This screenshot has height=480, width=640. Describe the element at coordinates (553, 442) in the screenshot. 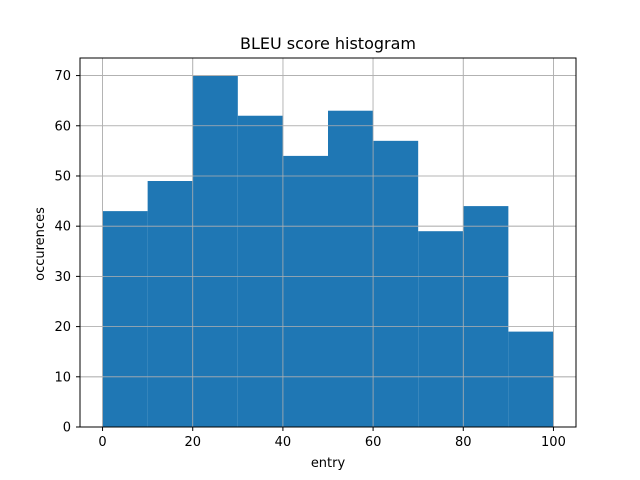

I see `x-tick-label: 100` at that location.